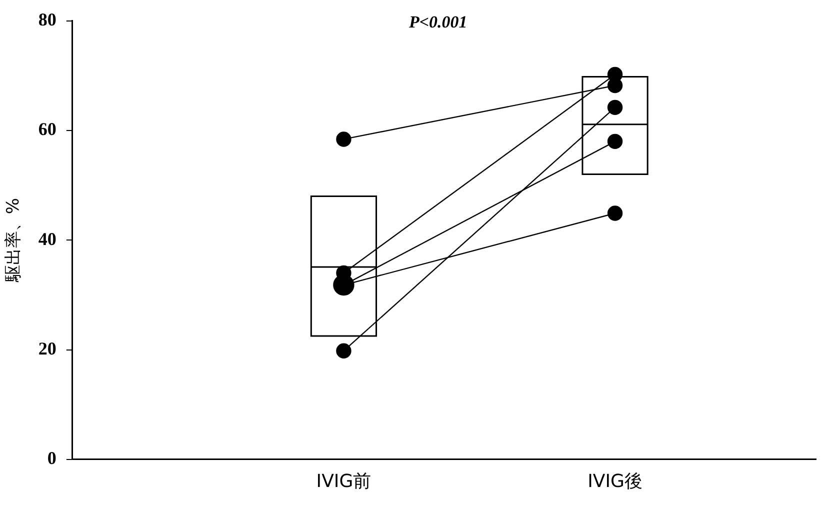 This screenshot has width=827, height=509. I want to click on annotation: P<0.001, so click(438, 22).